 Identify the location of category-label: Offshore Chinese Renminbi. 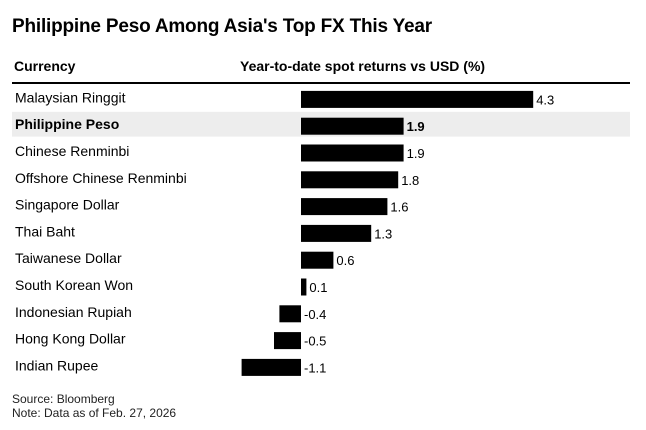
(101, 178).